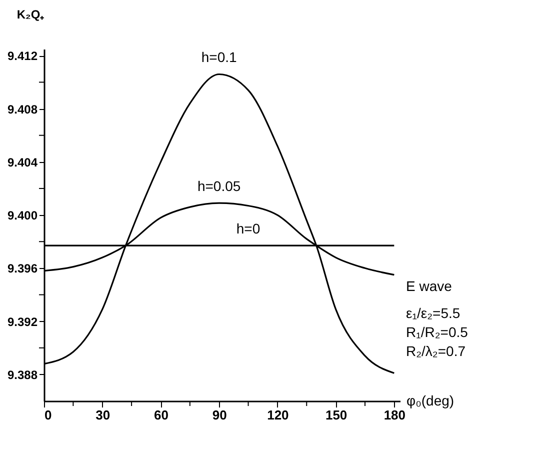 The width and height of the screenshot is (535, 449). I want to click on series-label: h=0.05, so click(219, 186).